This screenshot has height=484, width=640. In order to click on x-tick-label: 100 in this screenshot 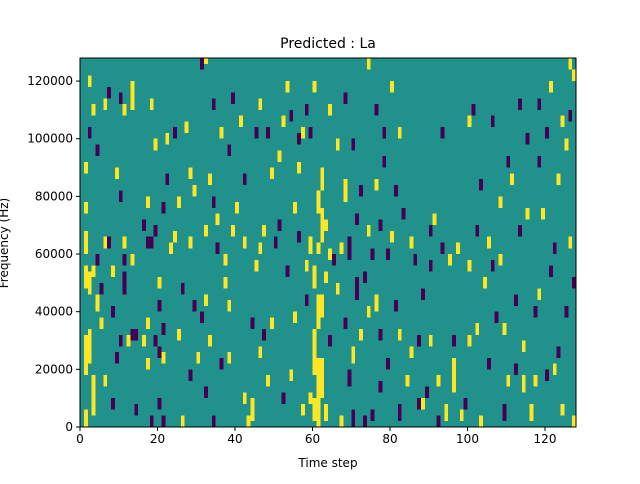, I will do `click(467, 439)`.